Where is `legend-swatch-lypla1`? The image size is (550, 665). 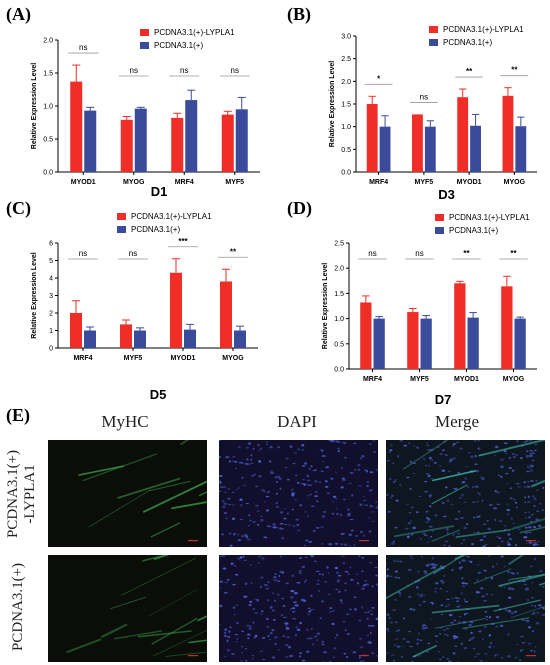 legend-swatch-lypla1 is located at coordinates (433, 29).